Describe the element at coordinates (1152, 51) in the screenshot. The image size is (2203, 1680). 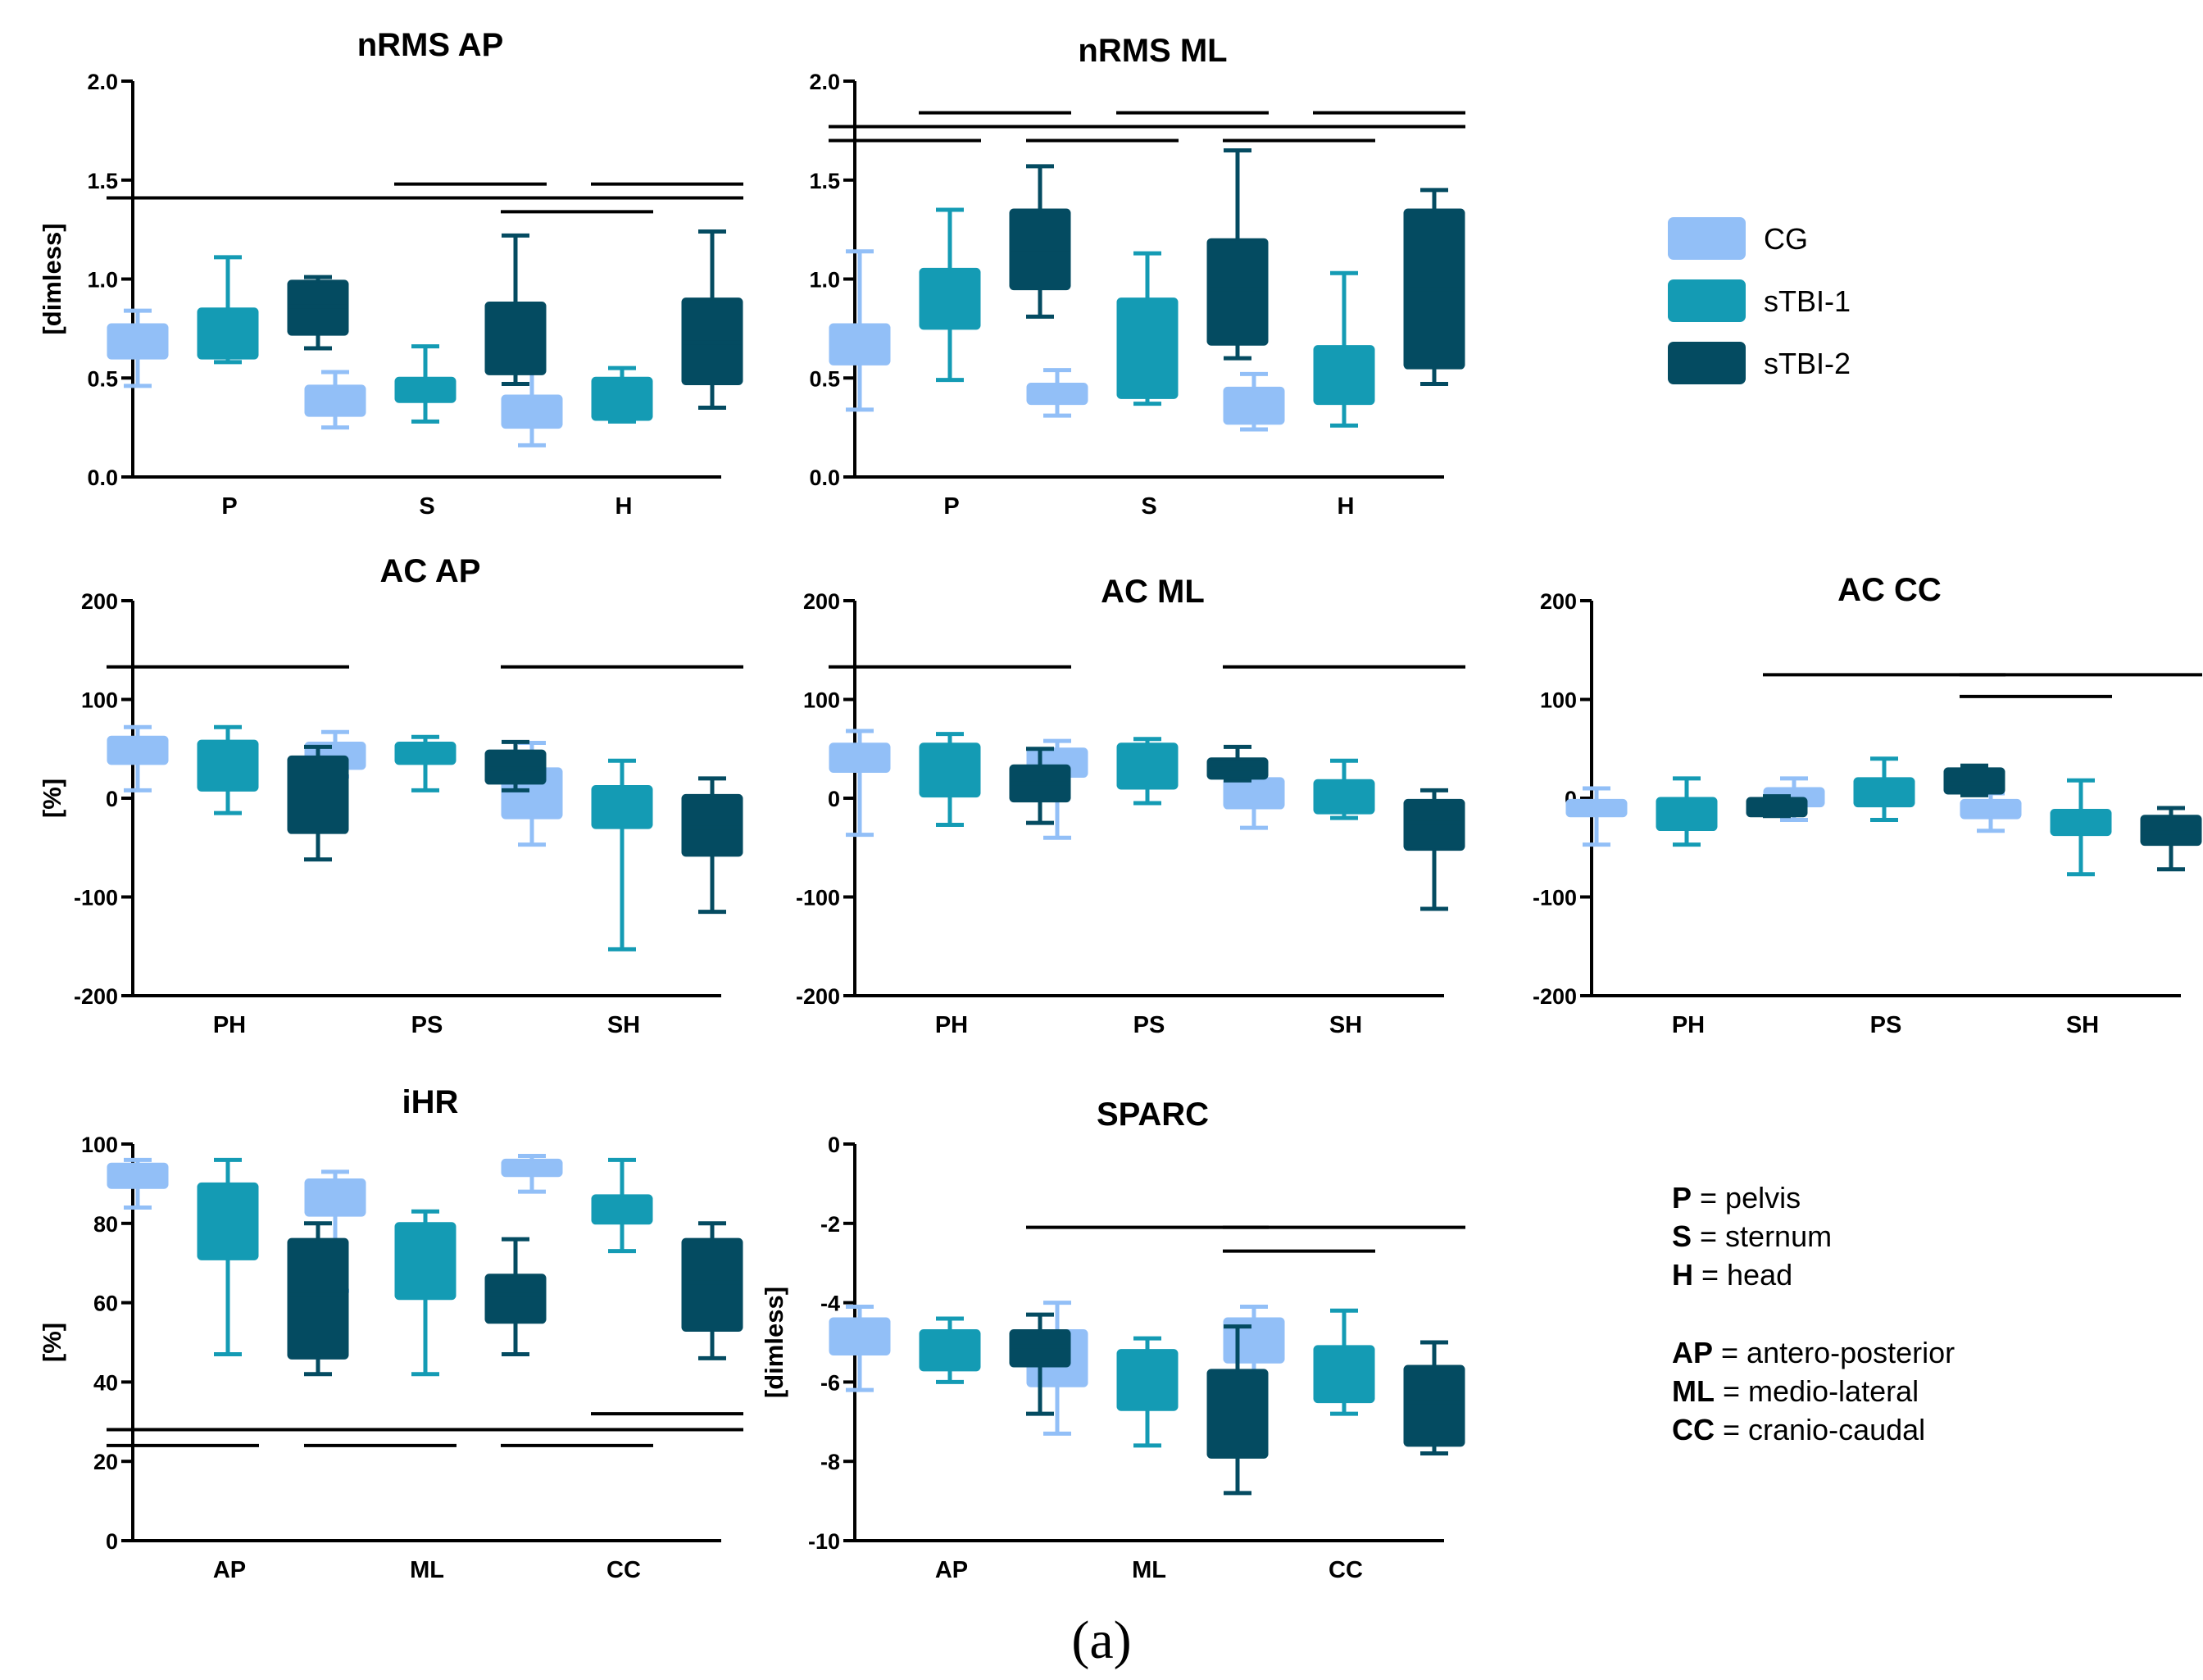
I see `chart-title: nRMS ML` at that location.